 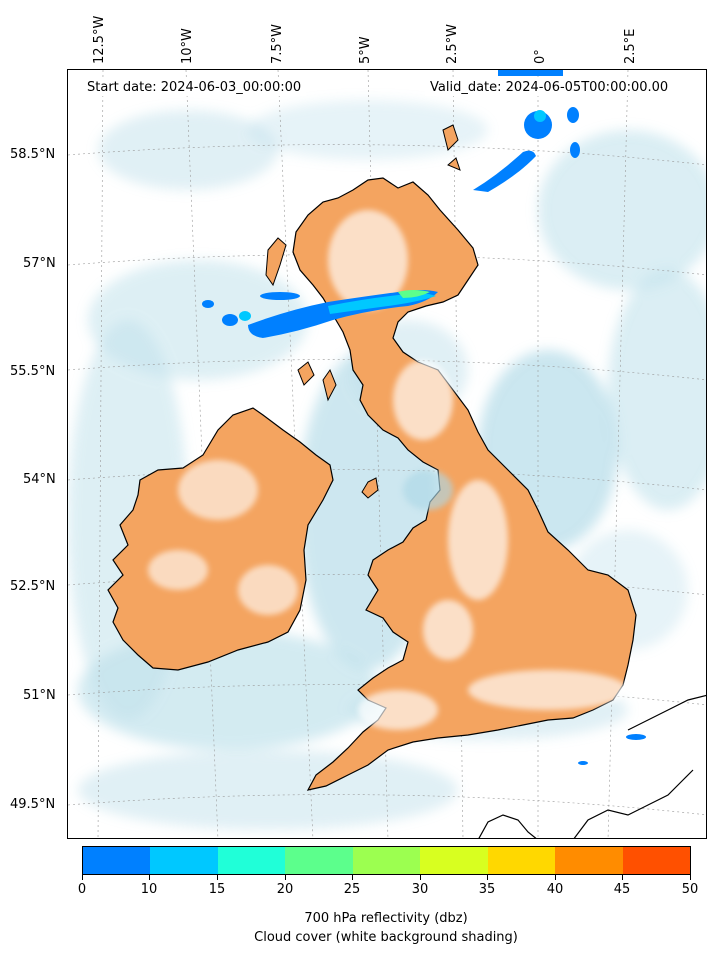 What do you see at coordinates (363, 263) in the screenshot?
I see `hebrides` at bounding box center [363, 263].